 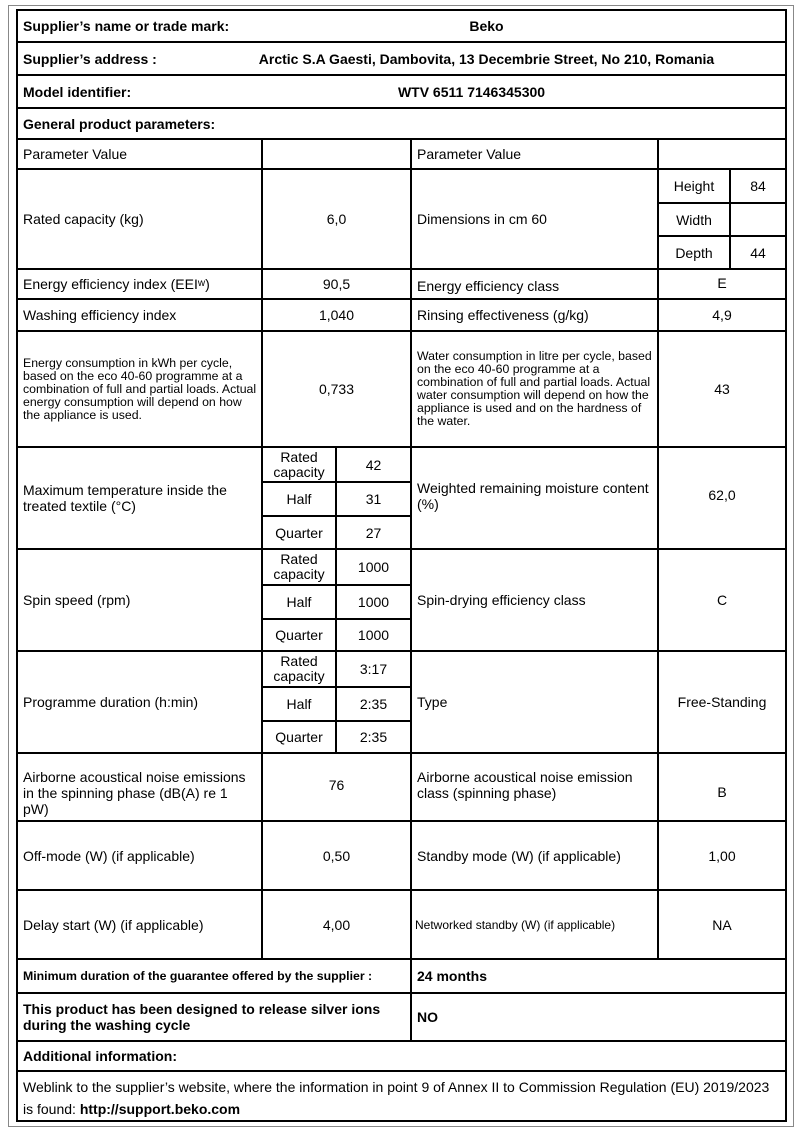 What do you see at coordinates (299, 635) in the screenshot?
I see `spin-quarter-label: Quarter` at bounding box center [299, 635].